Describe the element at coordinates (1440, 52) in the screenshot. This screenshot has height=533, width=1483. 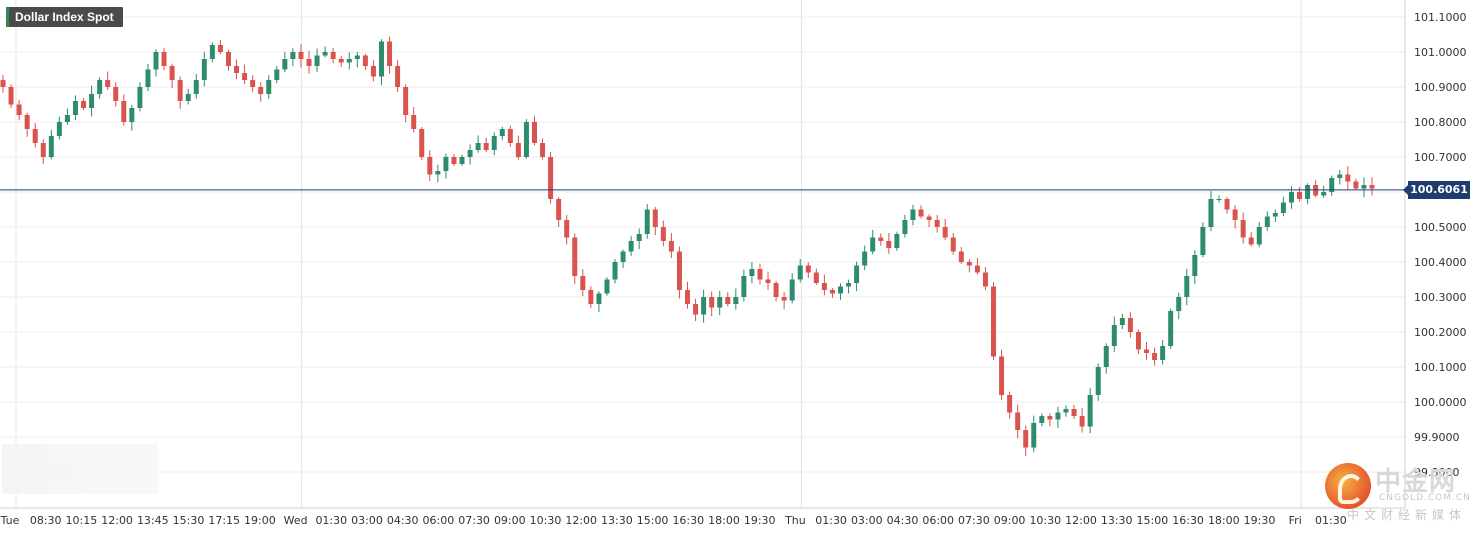
I see `y-tick-label: 101.0000` at that location.